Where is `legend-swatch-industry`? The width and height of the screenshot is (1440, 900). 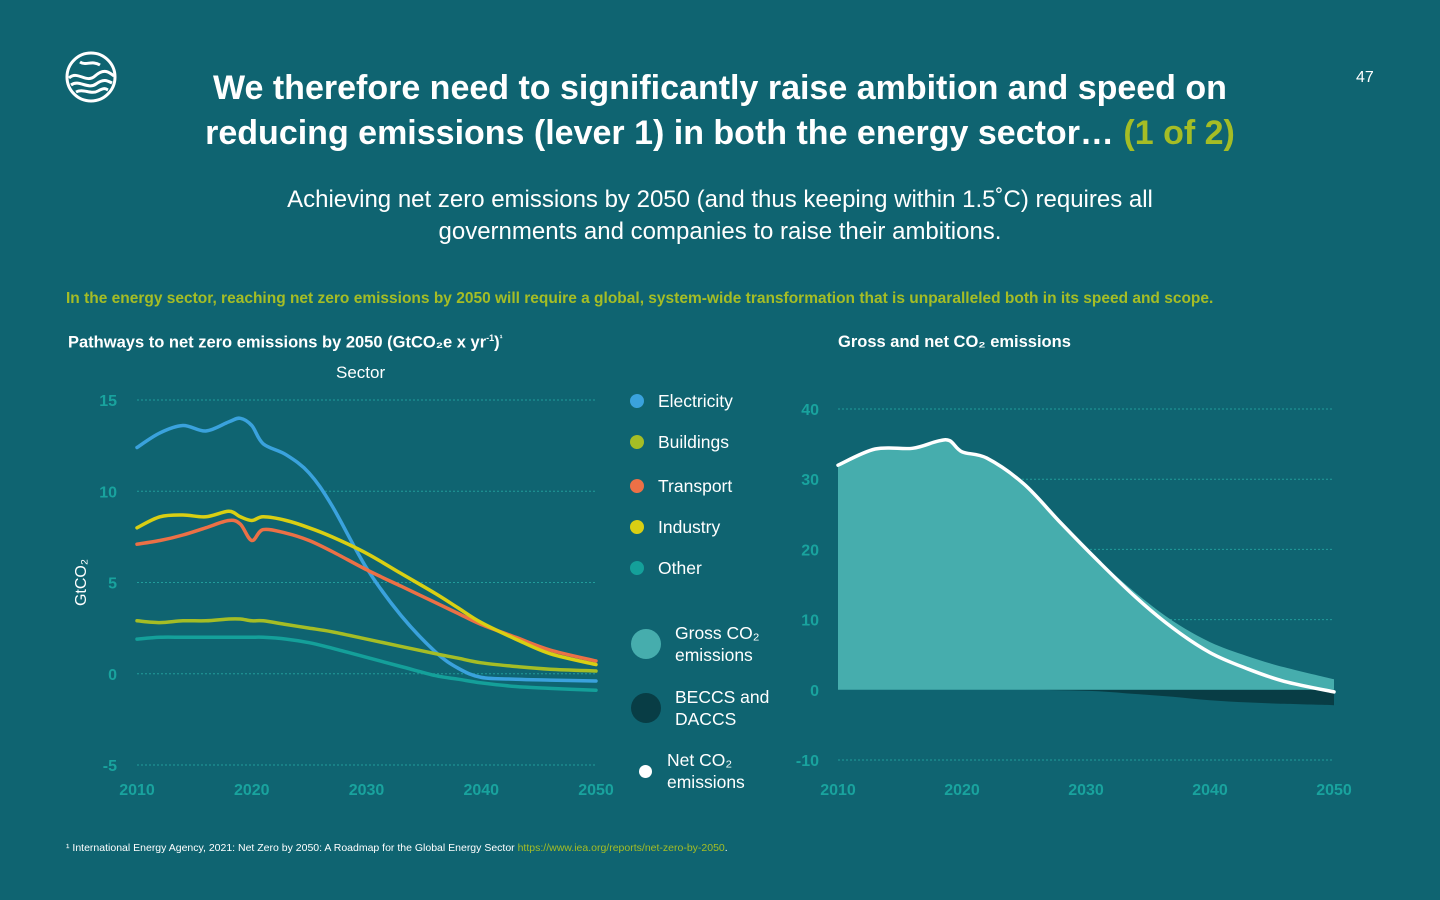
legend-swatch-industry is located at coordinates (637, 527).